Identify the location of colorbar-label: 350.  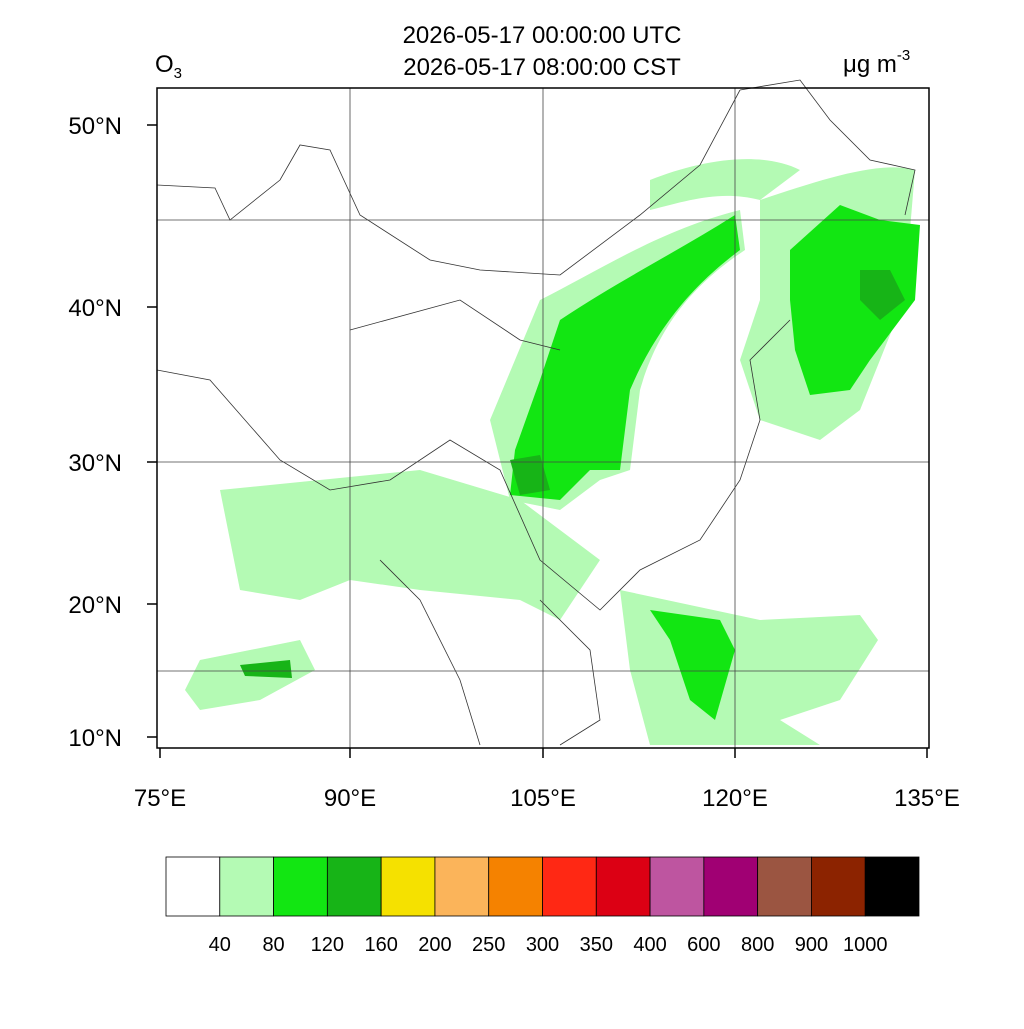
(596, 945).